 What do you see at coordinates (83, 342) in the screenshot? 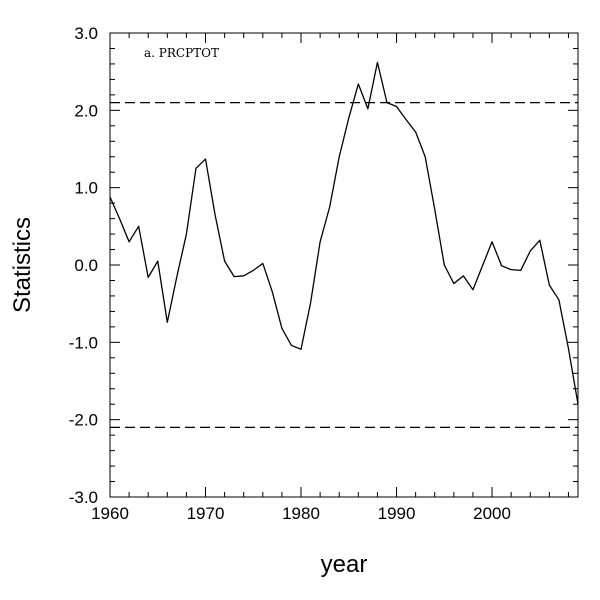
I see `y-tick-label: -1.0` at bounding box center [83, 342].